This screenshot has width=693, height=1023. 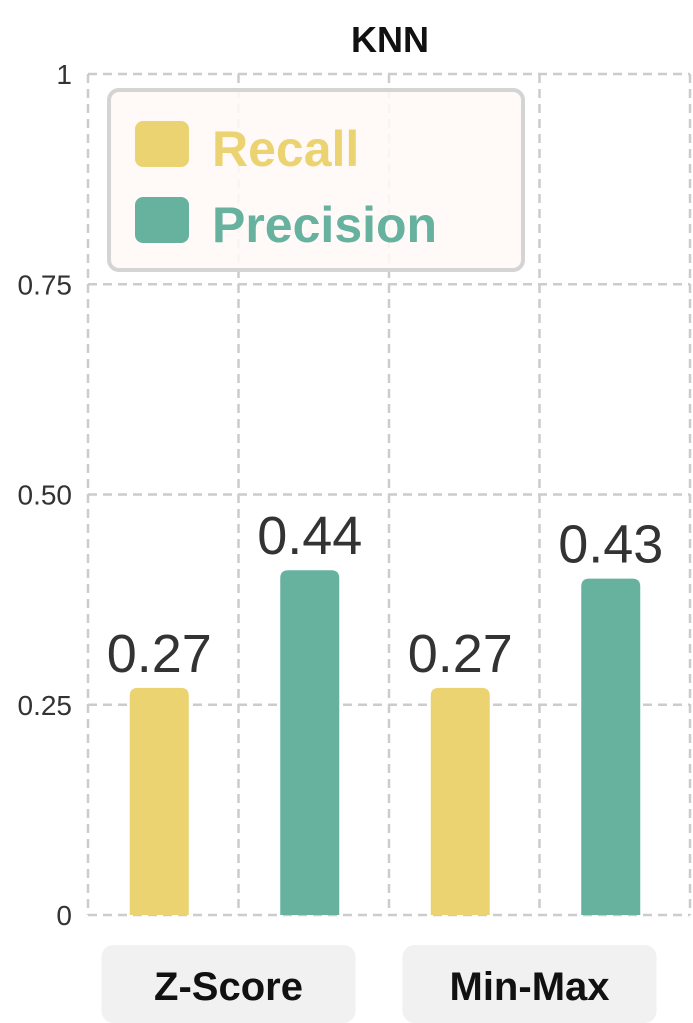 What do you see at coordinates (390, 39) in the screenshot?
I see `chart-title: KNN` at bounding box center [390, 39].